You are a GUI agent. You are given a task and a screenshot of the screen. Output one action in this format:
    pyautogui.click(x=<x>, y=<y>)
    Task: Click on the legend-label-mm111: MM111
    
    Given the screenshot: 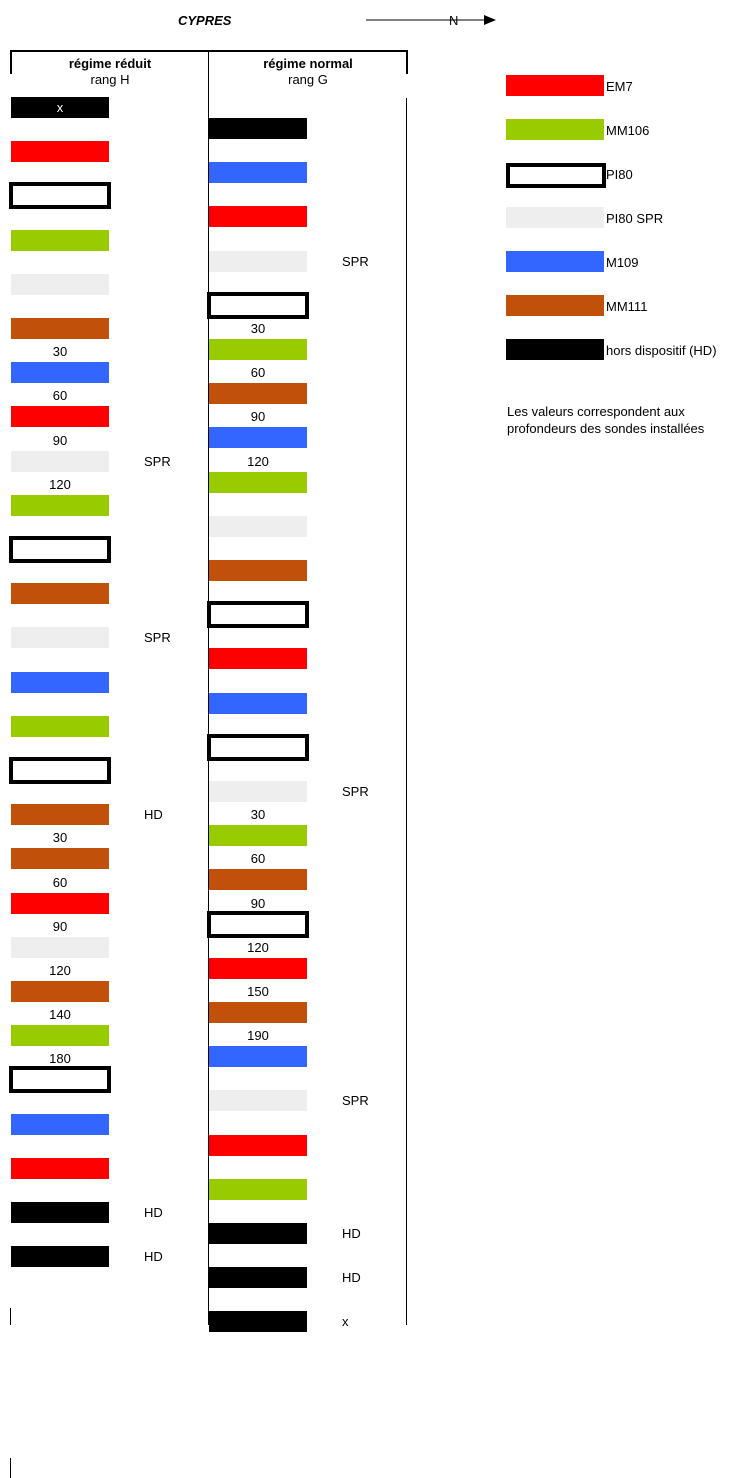 What is the action you would take?
    pyautogui.click(x=627, y=306)
    